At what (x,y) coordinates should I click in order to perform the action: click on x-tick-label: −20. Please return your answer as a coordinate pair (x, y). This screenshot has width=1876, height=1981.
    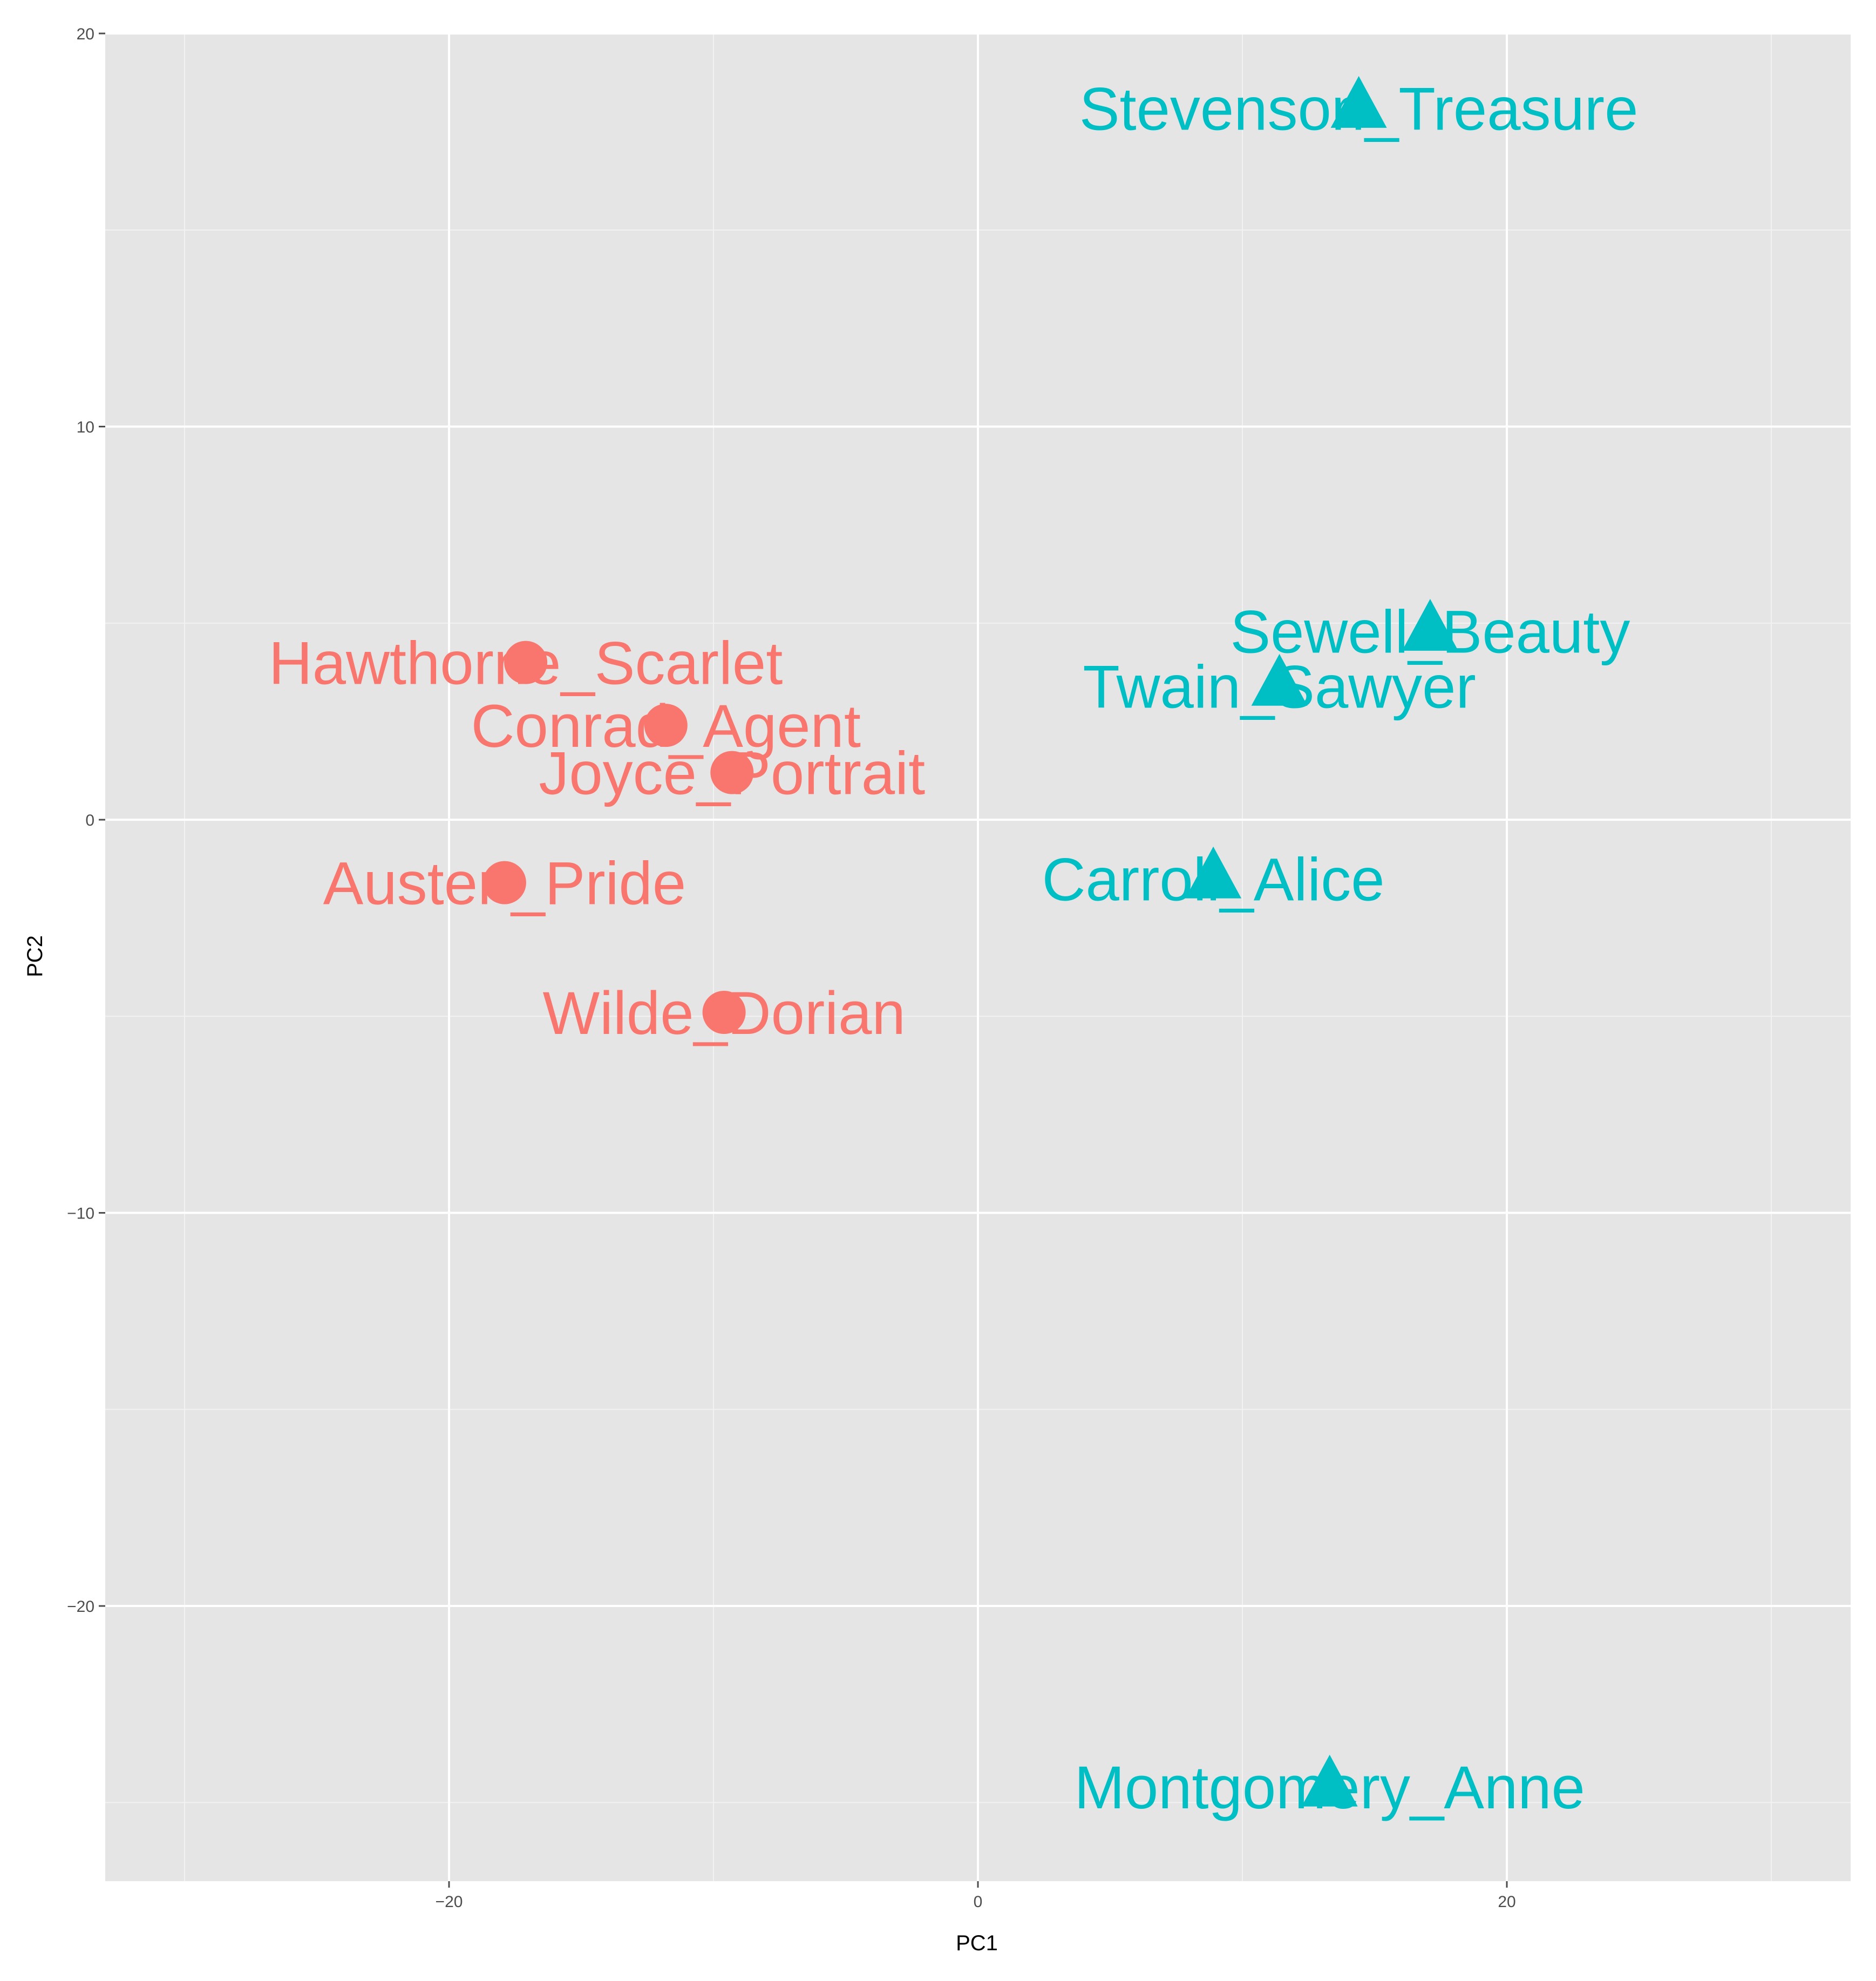
    Looking at the image, I should click on (449, 1902).